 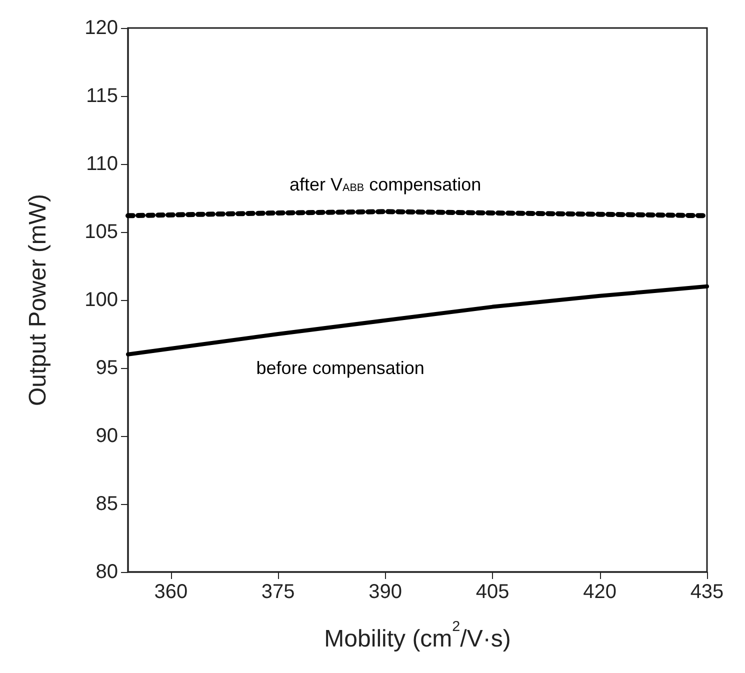 I want to click on y-tick-label: 115, so click(x=102, y=96).